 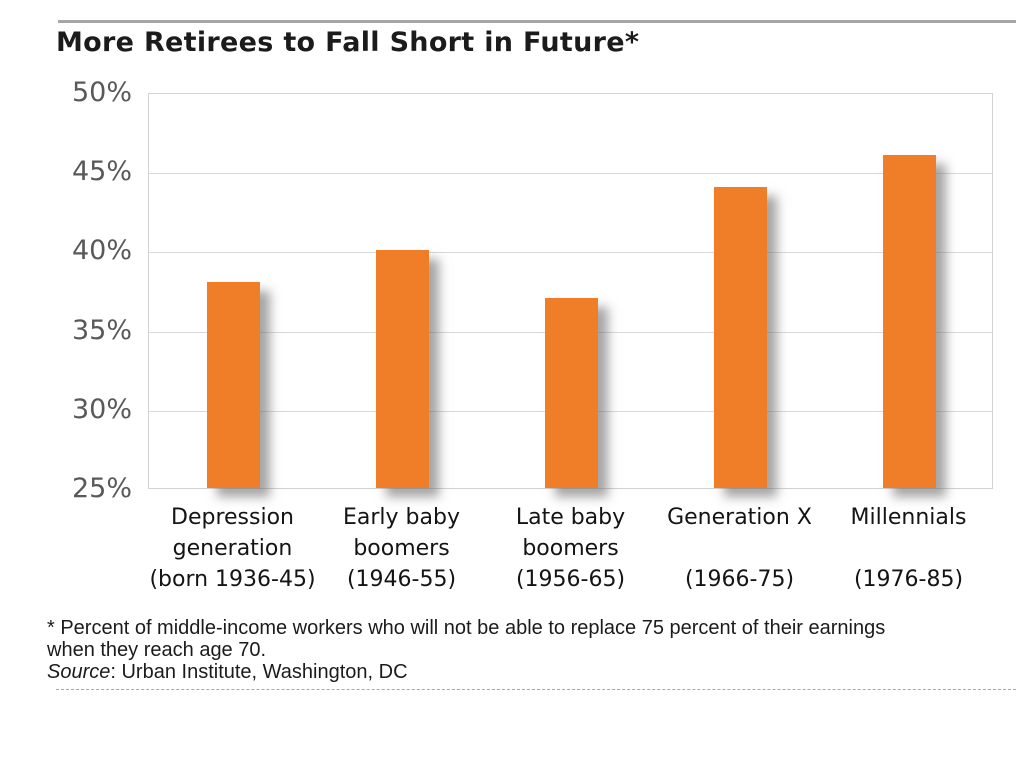 I want to click on category-label-line: Early baby, so click(x=401, y=517).